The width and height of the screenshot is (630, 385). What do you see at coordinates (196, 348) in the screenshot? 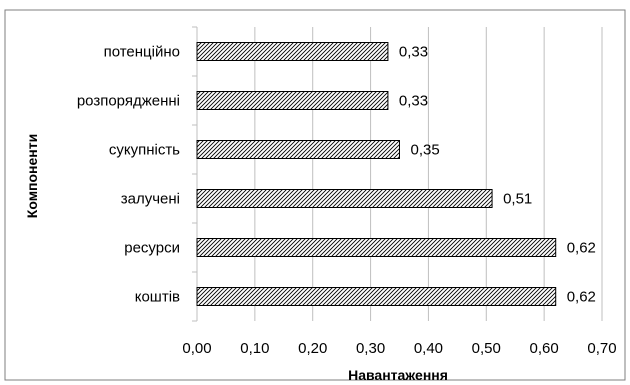
I see `x-tick-label: 0,00` at bounding box center [196, 348].